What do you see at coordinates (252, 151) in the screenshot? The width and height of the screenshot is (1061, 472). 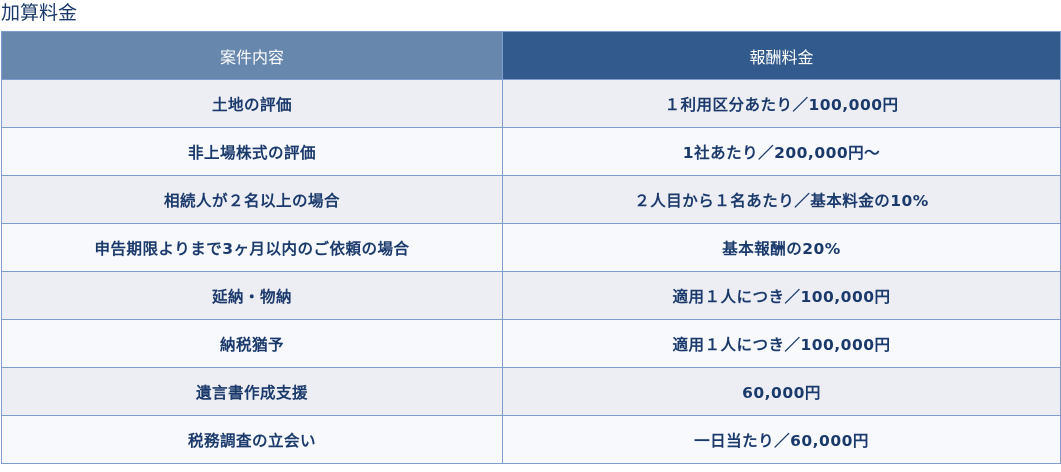 I see `case-content-cell: 非上場株式の評価` at bounding box center [252, 151].